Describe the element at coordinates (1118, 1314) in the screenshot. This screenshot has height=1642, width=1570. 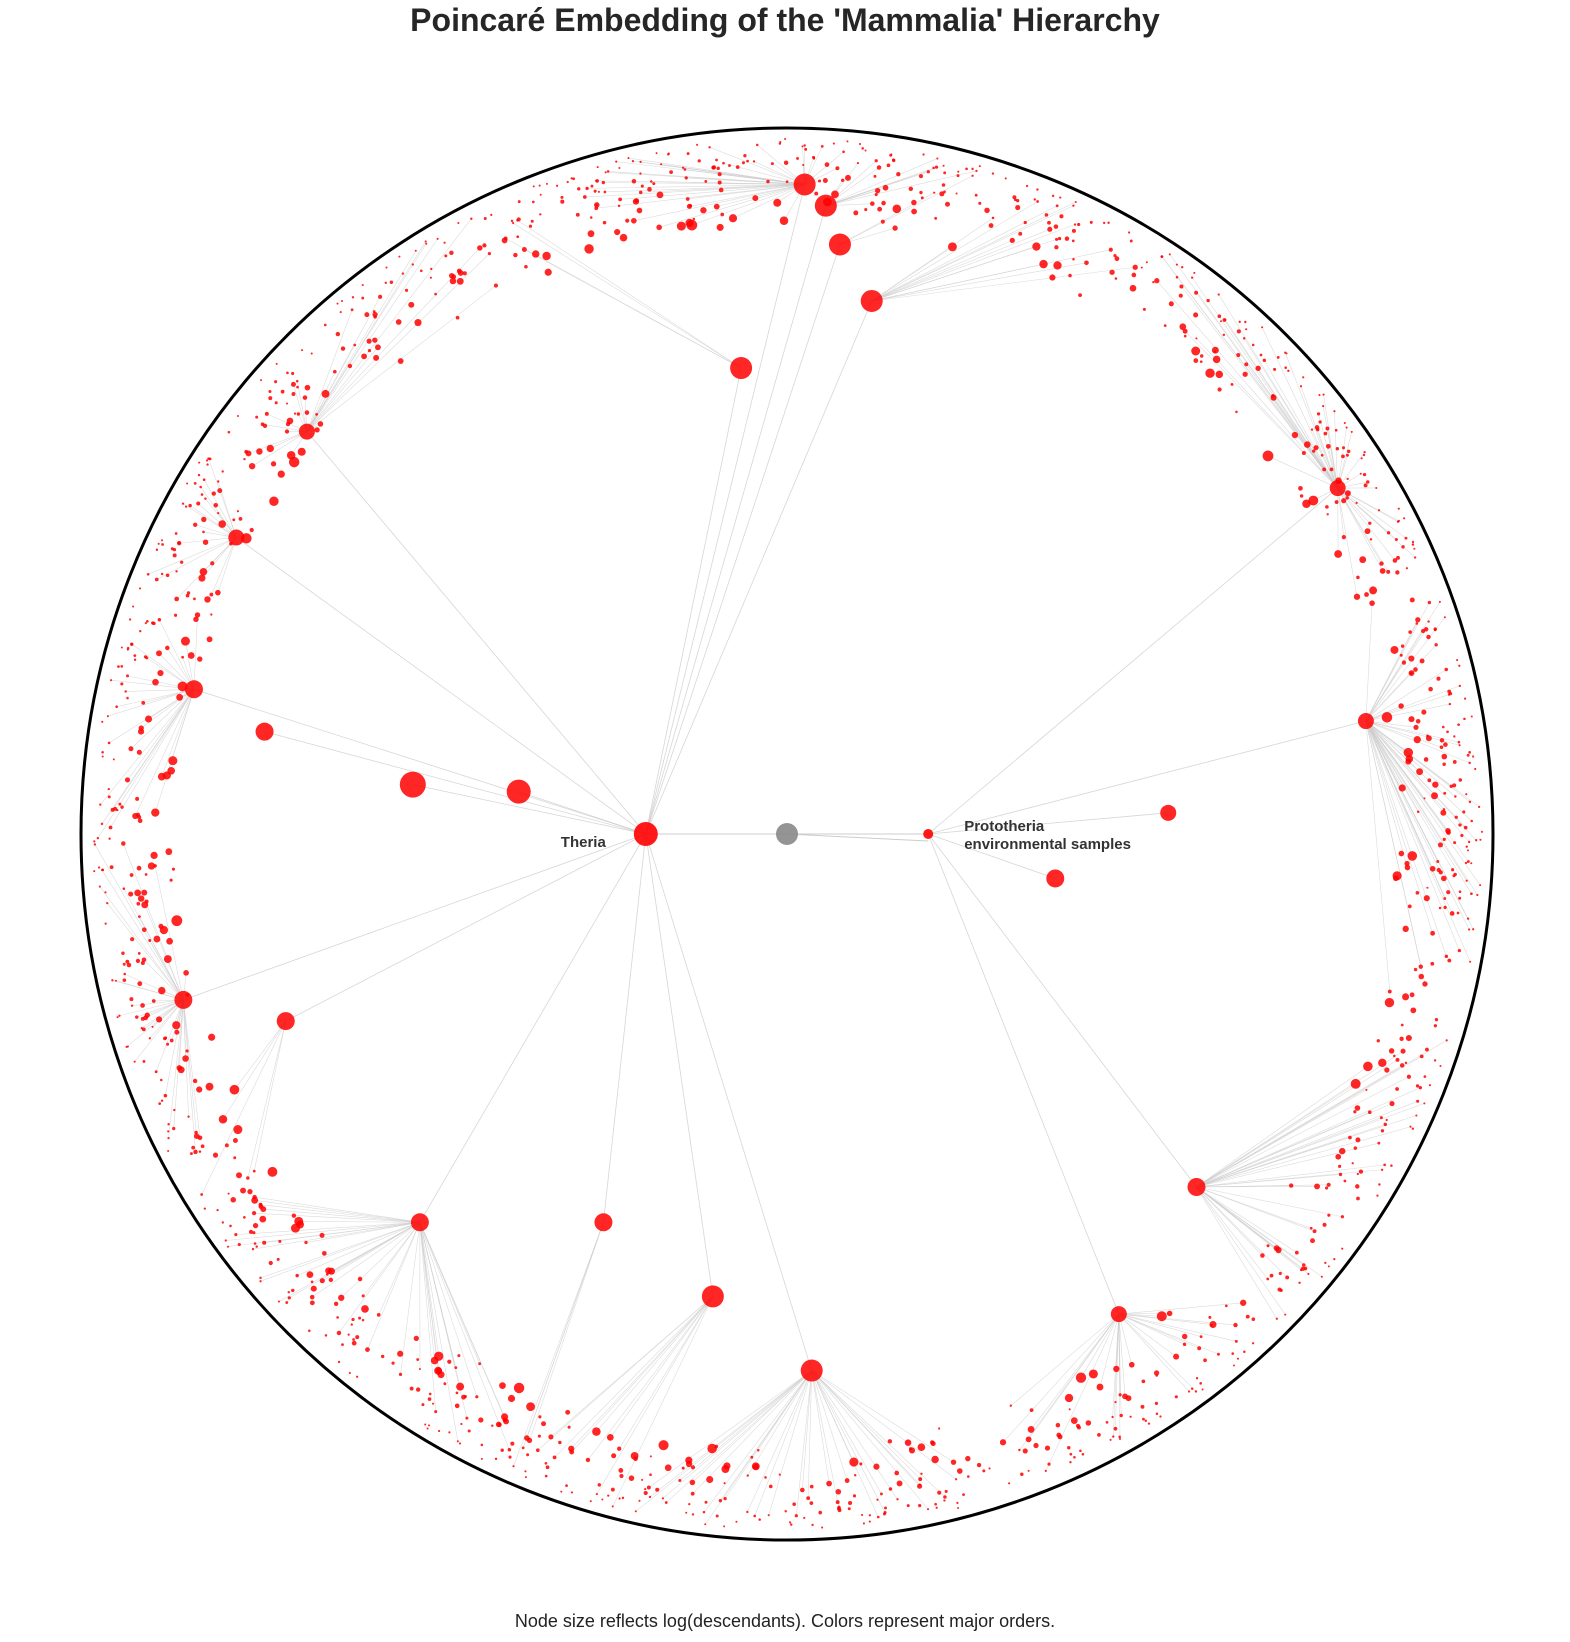
I see `hub-node` at that location.